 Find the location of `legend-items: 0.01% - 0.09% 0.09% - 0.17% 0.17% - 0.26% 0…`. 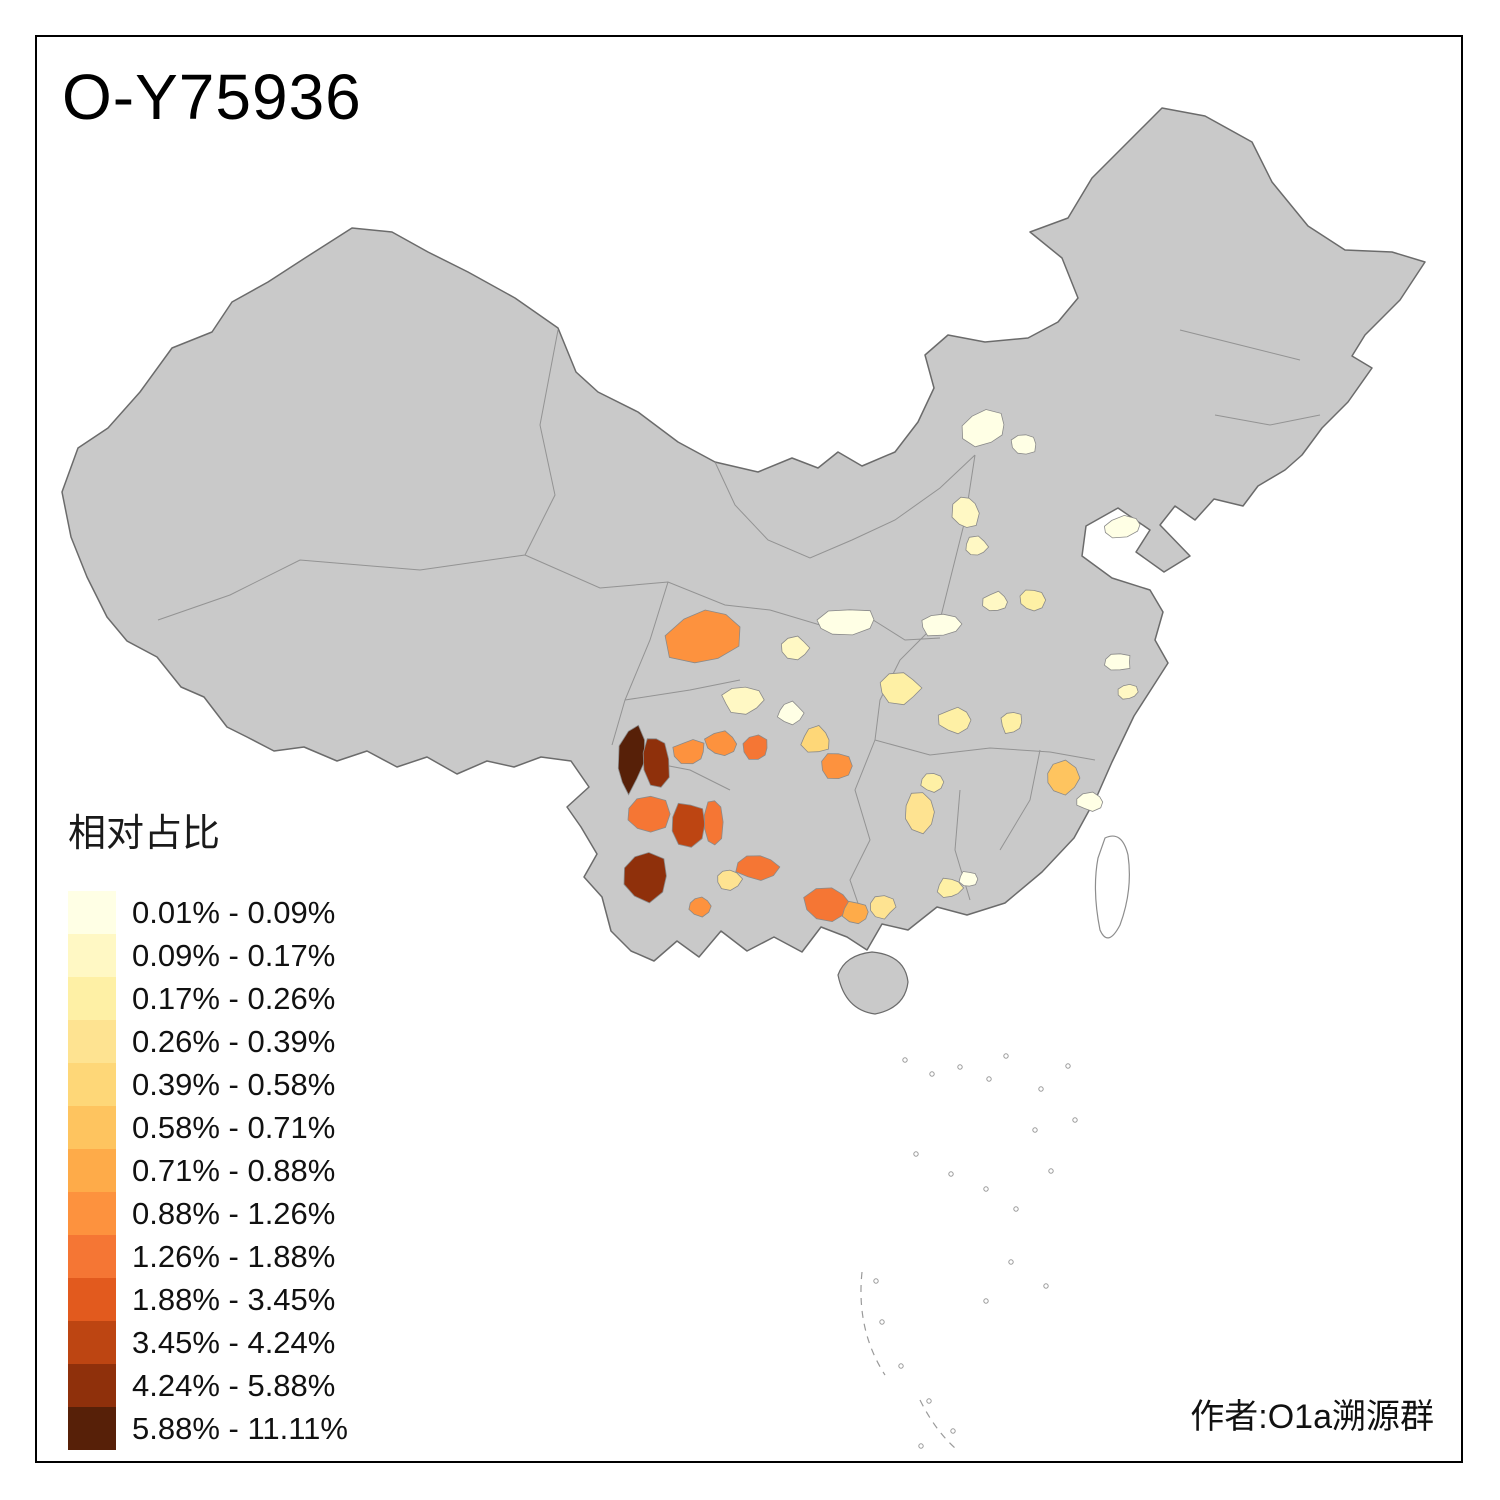

legend-items: 0.01% - 0.09% 0.09% - 0.17% 0.17% - 0.26% 0… is located at coordinates (208, 1170).